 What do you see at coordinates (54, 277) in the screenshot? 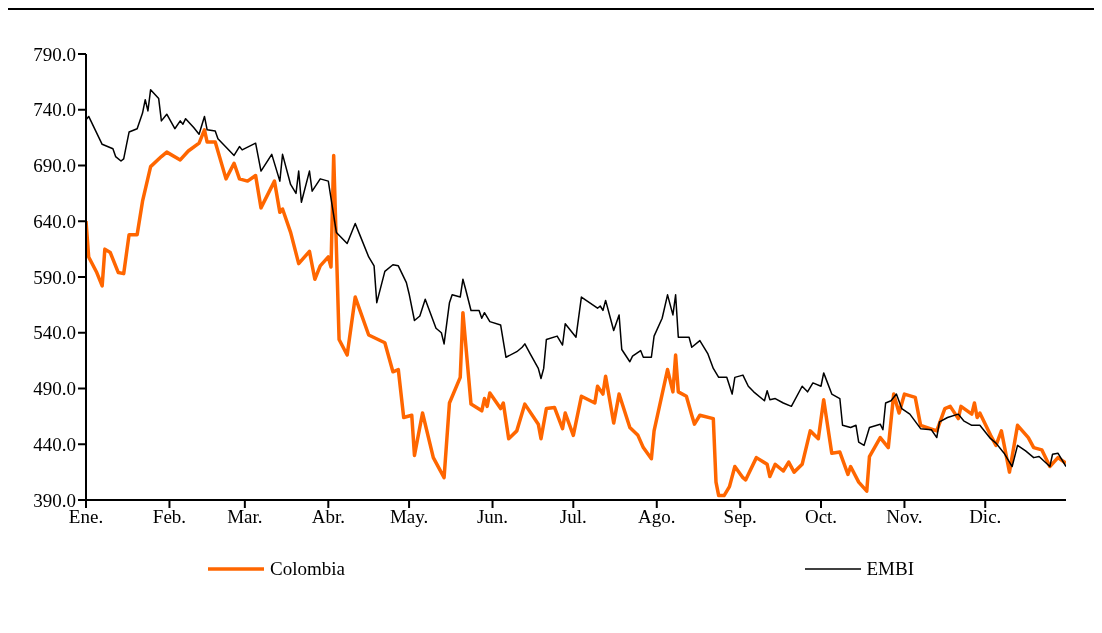
I see `y-tick-label: 590.0` at bounding box center [54, 277].